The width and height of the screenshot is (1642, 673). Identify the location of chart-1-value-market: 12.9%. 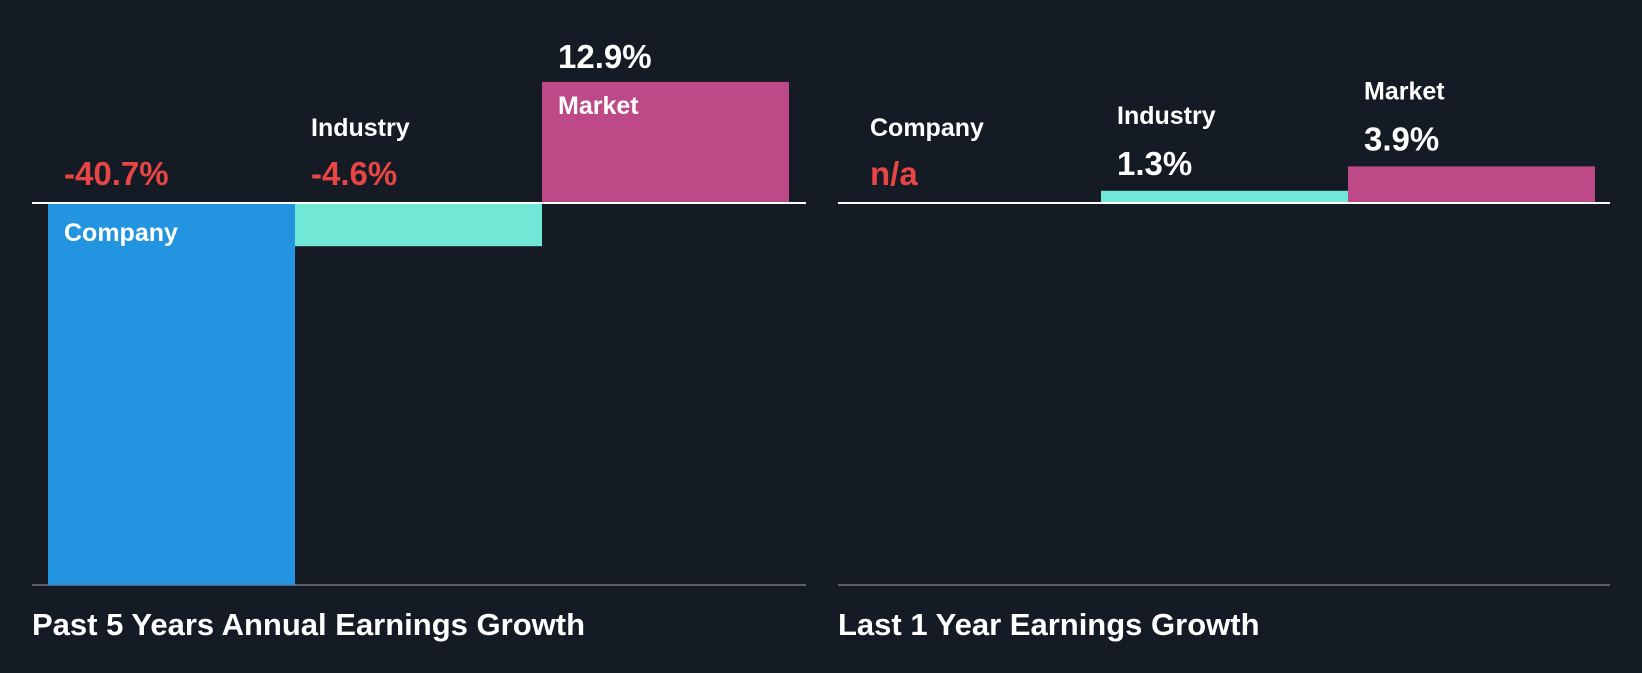
(605, 56).